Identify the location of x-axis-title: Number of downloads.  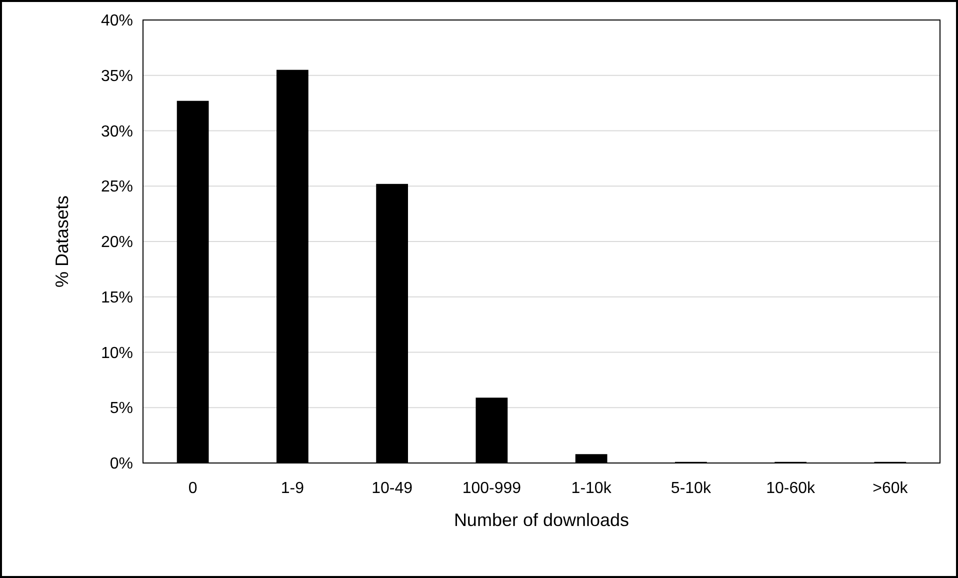
(542, 520).